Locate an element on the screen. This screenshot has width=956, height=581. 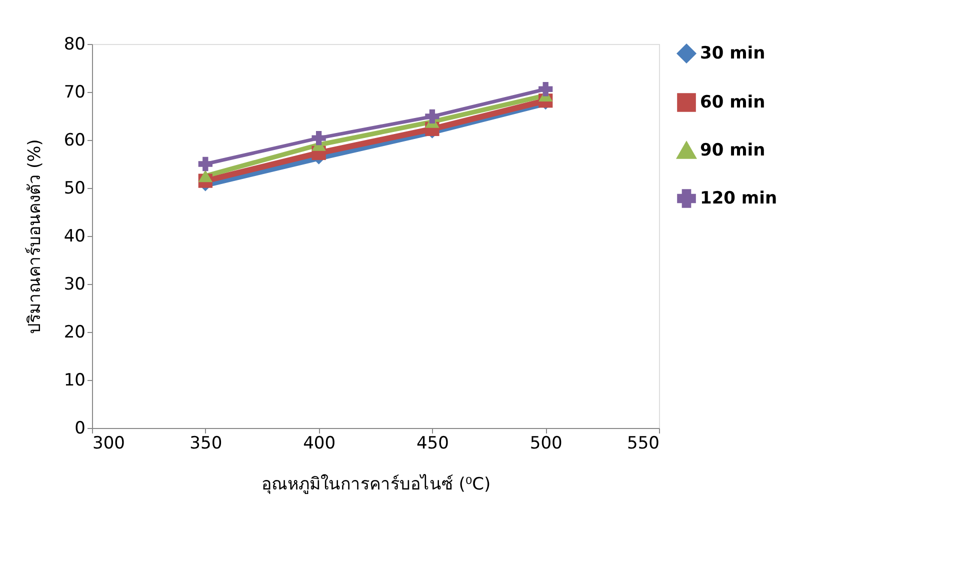
legend-label: 30 min is located at coordinates (733, 54).